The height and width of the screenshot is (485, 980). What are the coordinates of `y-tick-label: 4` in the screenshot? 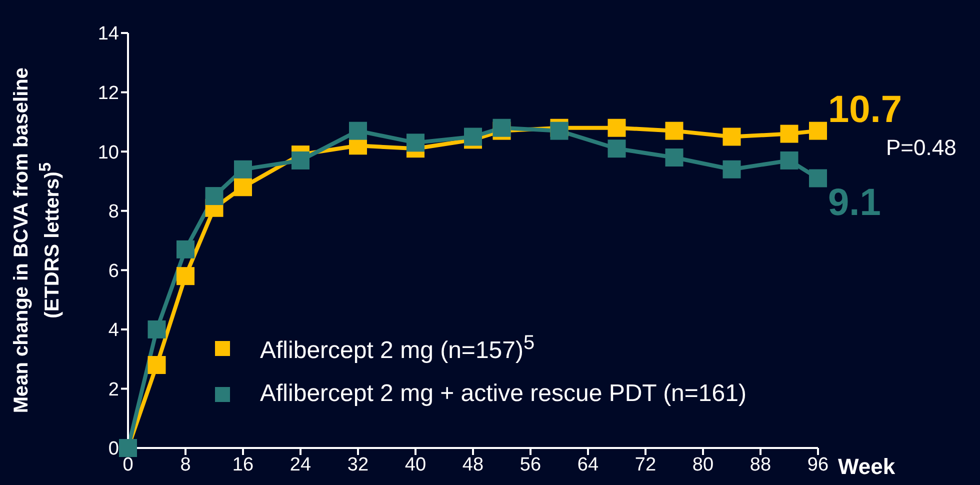 It's located at (114, 331).